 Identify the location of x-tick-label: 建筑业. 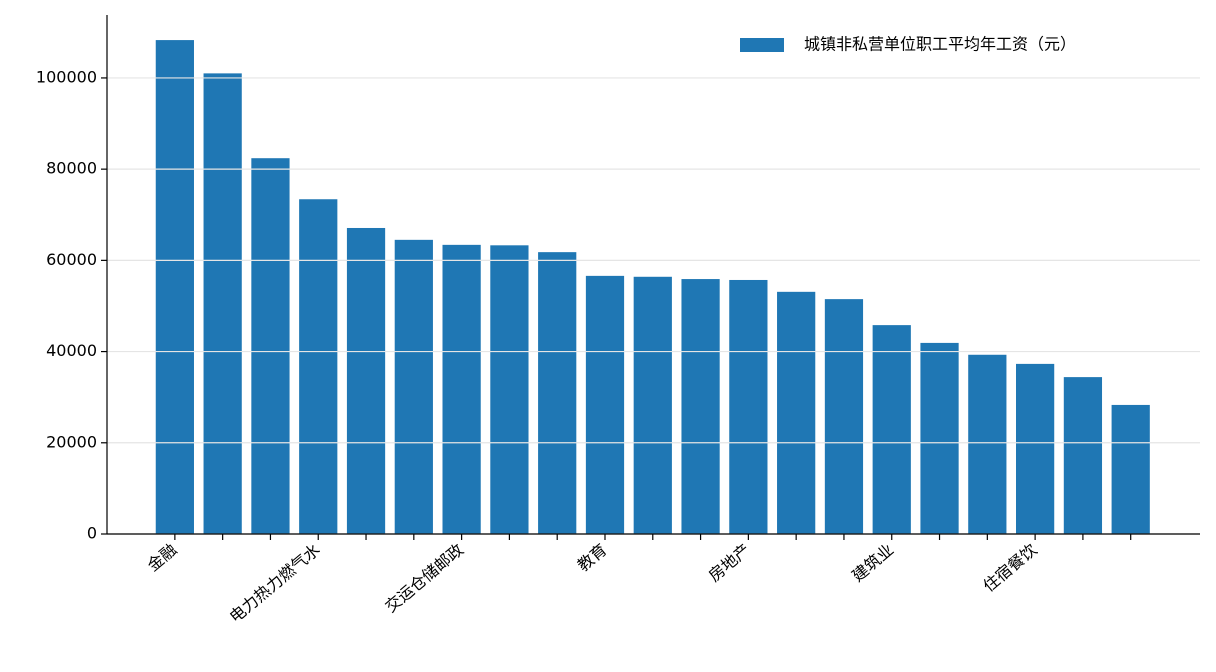
(872, 562).